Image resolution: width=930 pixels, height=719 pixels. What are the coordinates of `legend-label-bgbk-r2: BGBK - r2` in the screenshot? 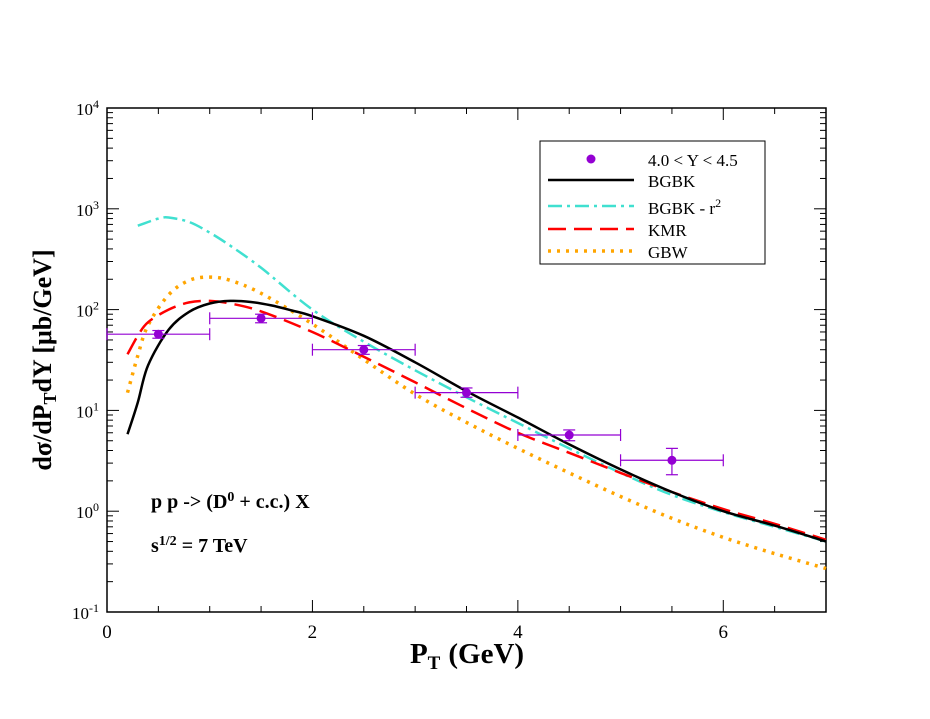 It's located at (684, 207).